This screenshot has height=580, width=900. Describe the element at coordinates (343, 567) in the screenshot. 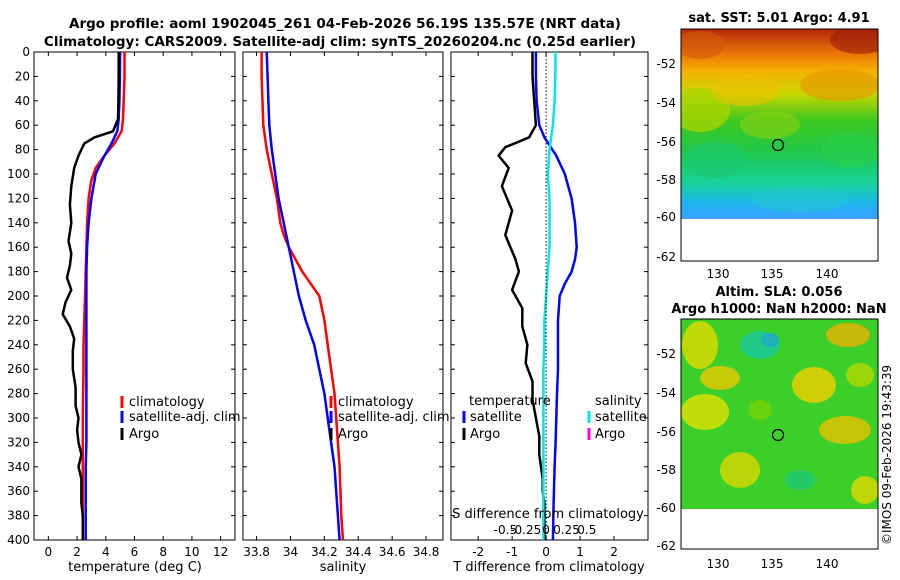

I see `salinity-x-label: salinity` at that location.